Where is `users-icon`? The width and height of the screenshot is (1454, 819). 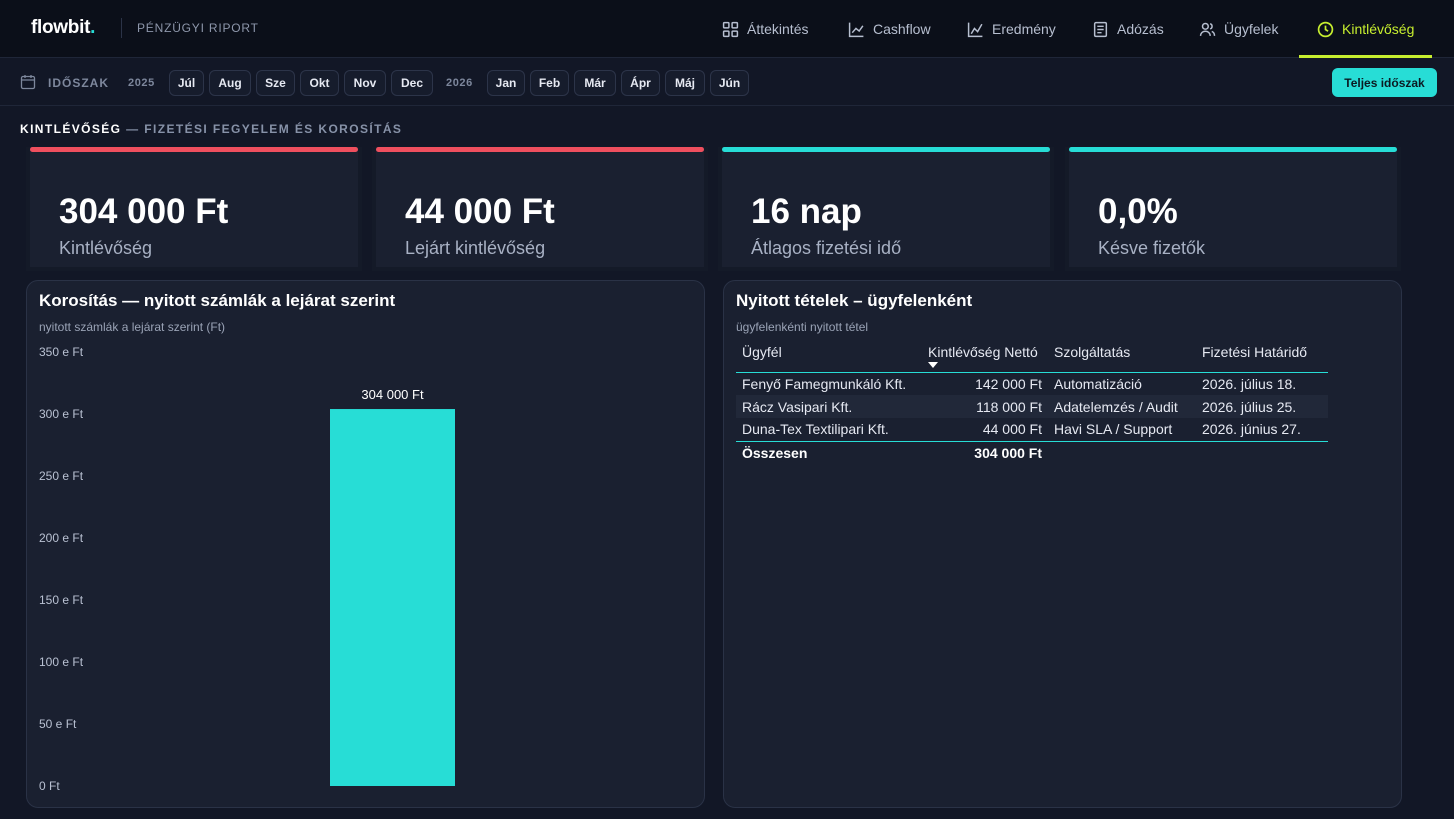
users-icon is located at coordinates (1207, 29).